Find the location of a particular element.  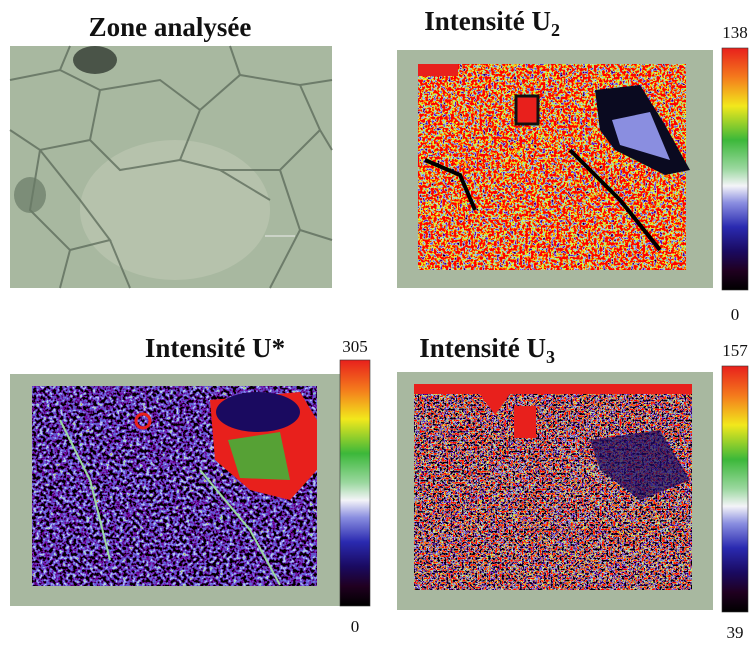

colorbar-min: 39 is located at coordinates (735, 632).